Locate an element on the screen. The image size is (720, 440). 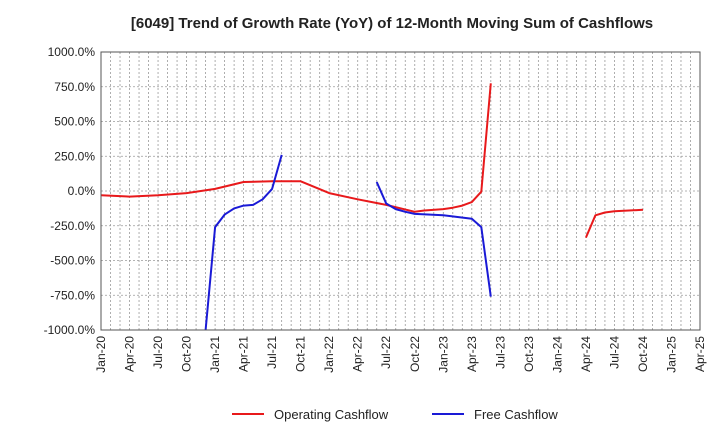
x-tick-label: Jan-20 is located at coordinates (101, 354).